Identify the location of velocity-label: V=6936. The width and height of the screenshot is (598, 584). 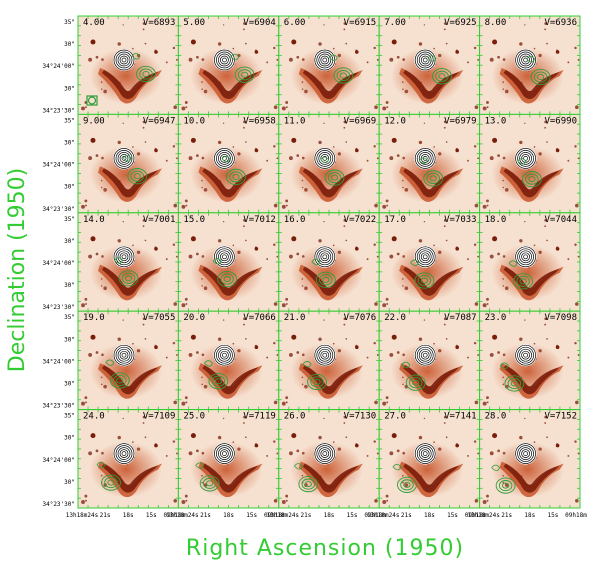
(560, 23).